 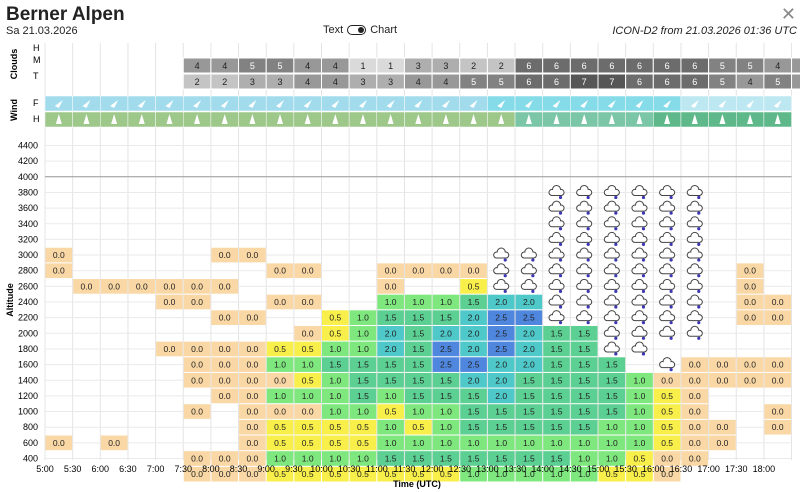 I want to click on altitude-tick: 3000, so click(x=28, y=255).